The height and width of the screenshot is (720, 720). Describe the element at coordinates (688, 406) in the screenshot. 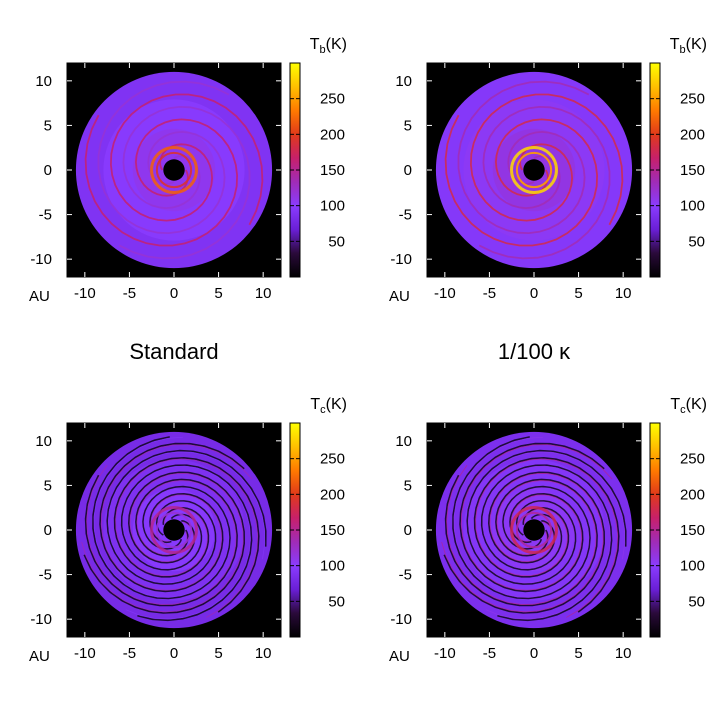

I see `colorbar-title: Tc(K)` at that location.